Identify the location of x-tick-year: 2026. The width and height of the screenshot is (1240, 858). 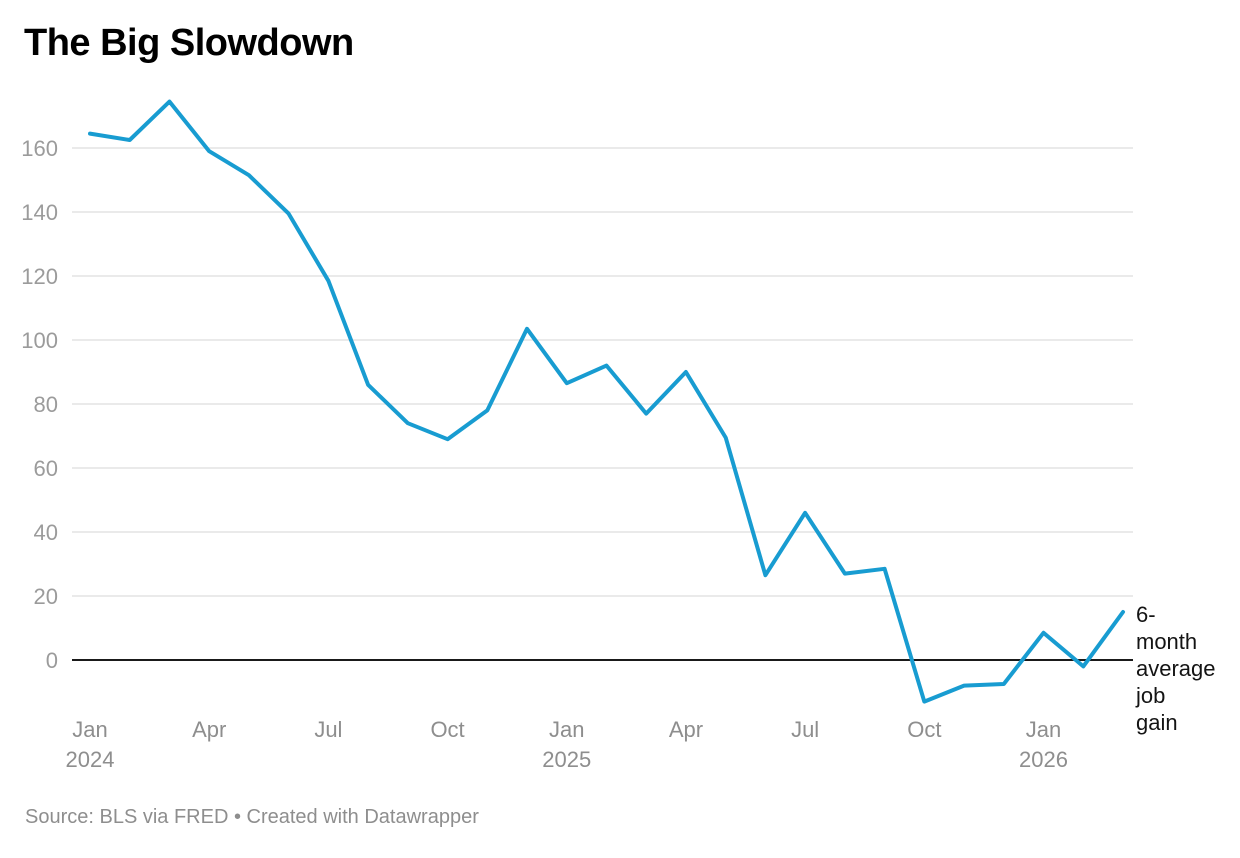
(1043, 759).